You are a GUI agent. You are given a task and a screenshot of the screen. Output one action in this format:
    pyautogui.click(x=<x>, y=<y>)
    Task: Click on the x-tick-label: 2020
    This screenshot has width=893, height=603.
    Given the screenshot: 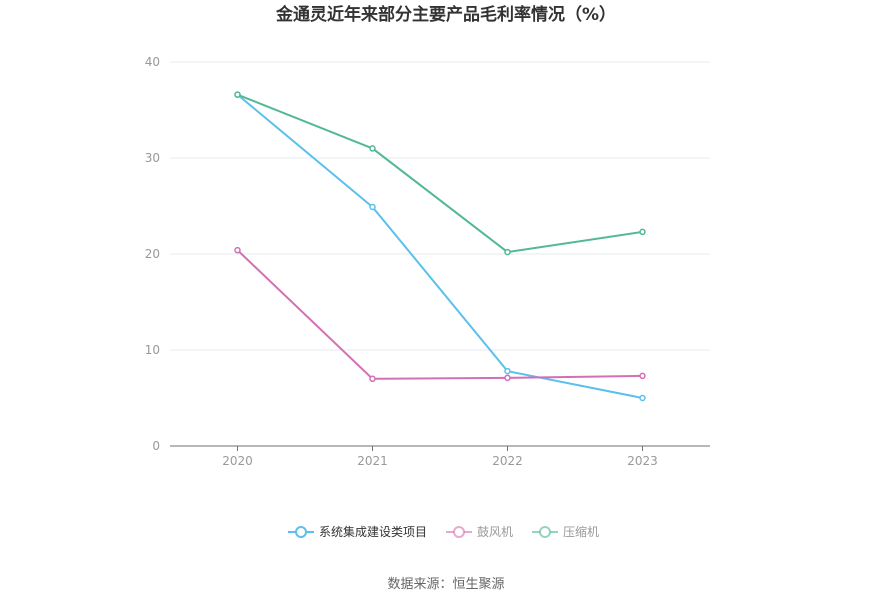 What is the action you would take?
    pyautogui.click(x=237, y=461)
    